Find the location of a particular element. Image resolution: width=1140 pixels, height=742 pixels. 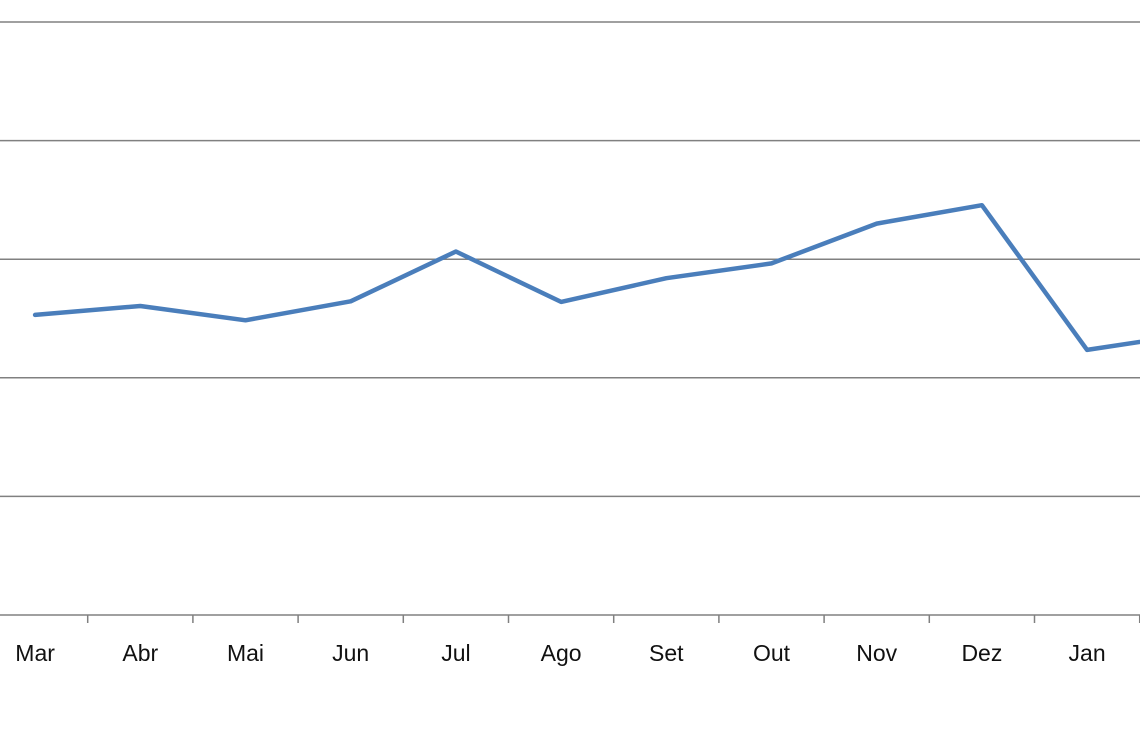

x-tick-label: Mai is located at coordinates (245, 653).